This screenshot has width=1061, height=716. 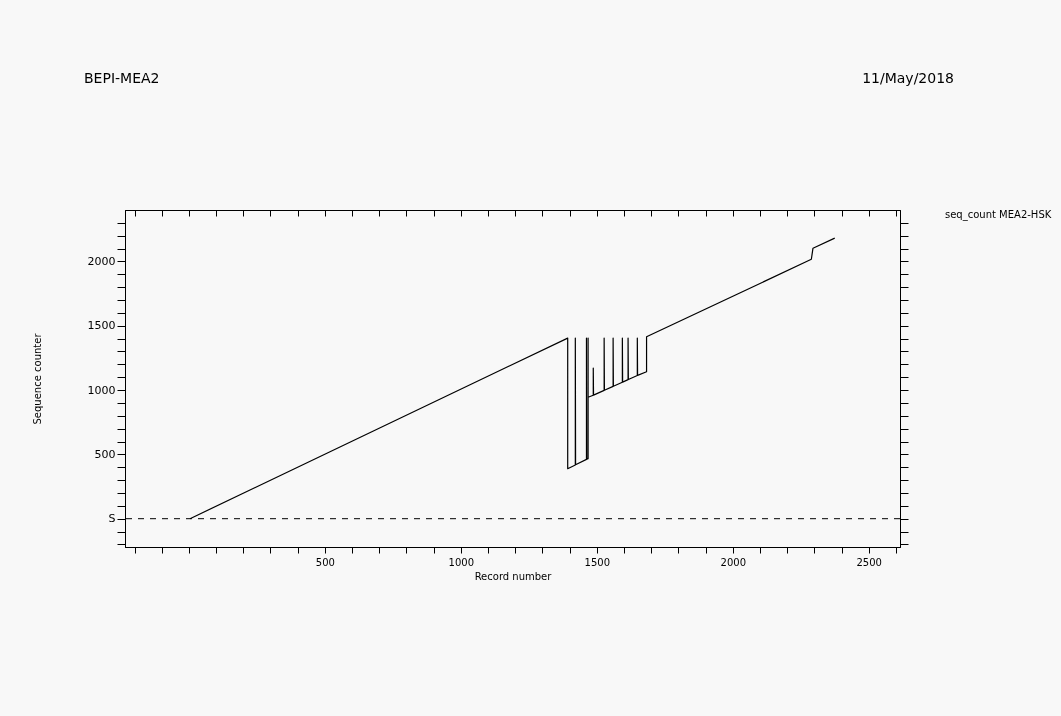 What do you see at coordinates (101, 261) in the screenshot?
I see `y-tick-label: 2000` at bounding box center [101, 261].